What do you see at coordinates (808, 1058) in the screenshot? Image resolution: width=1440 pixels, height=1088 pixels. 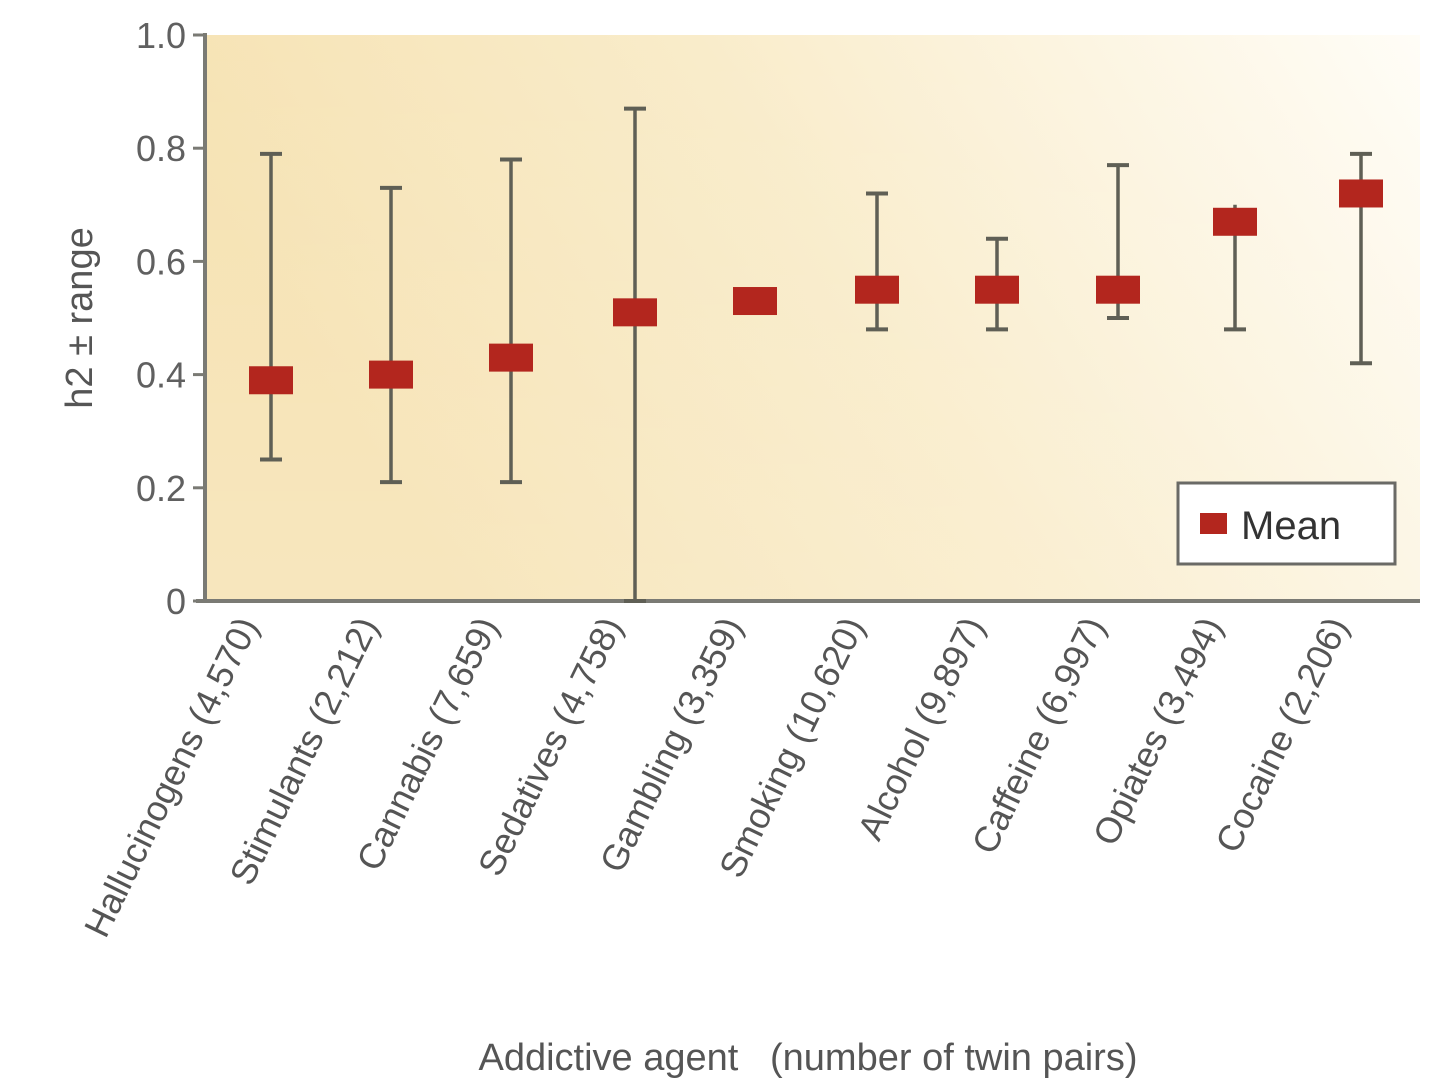 I see `x-axis-title: Addictive agent (number of twin pairs)` at bounding box center [808, 1058].